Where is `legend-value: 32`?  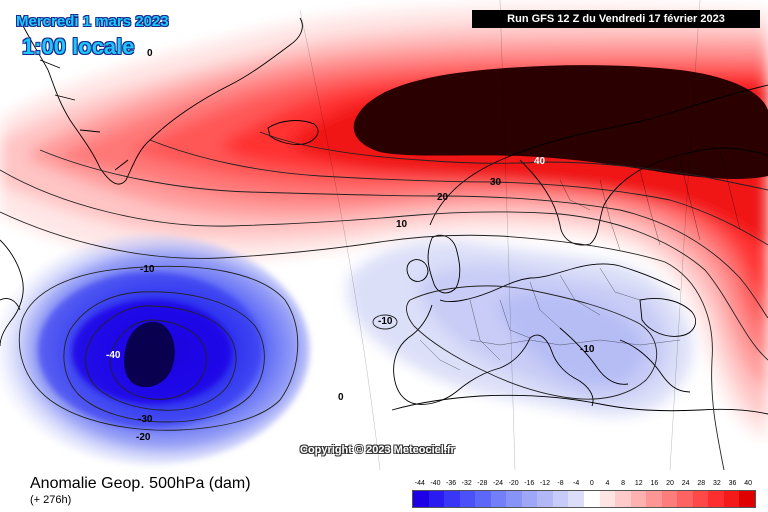
legend-value: 32 is located at coordinates (717, 483).